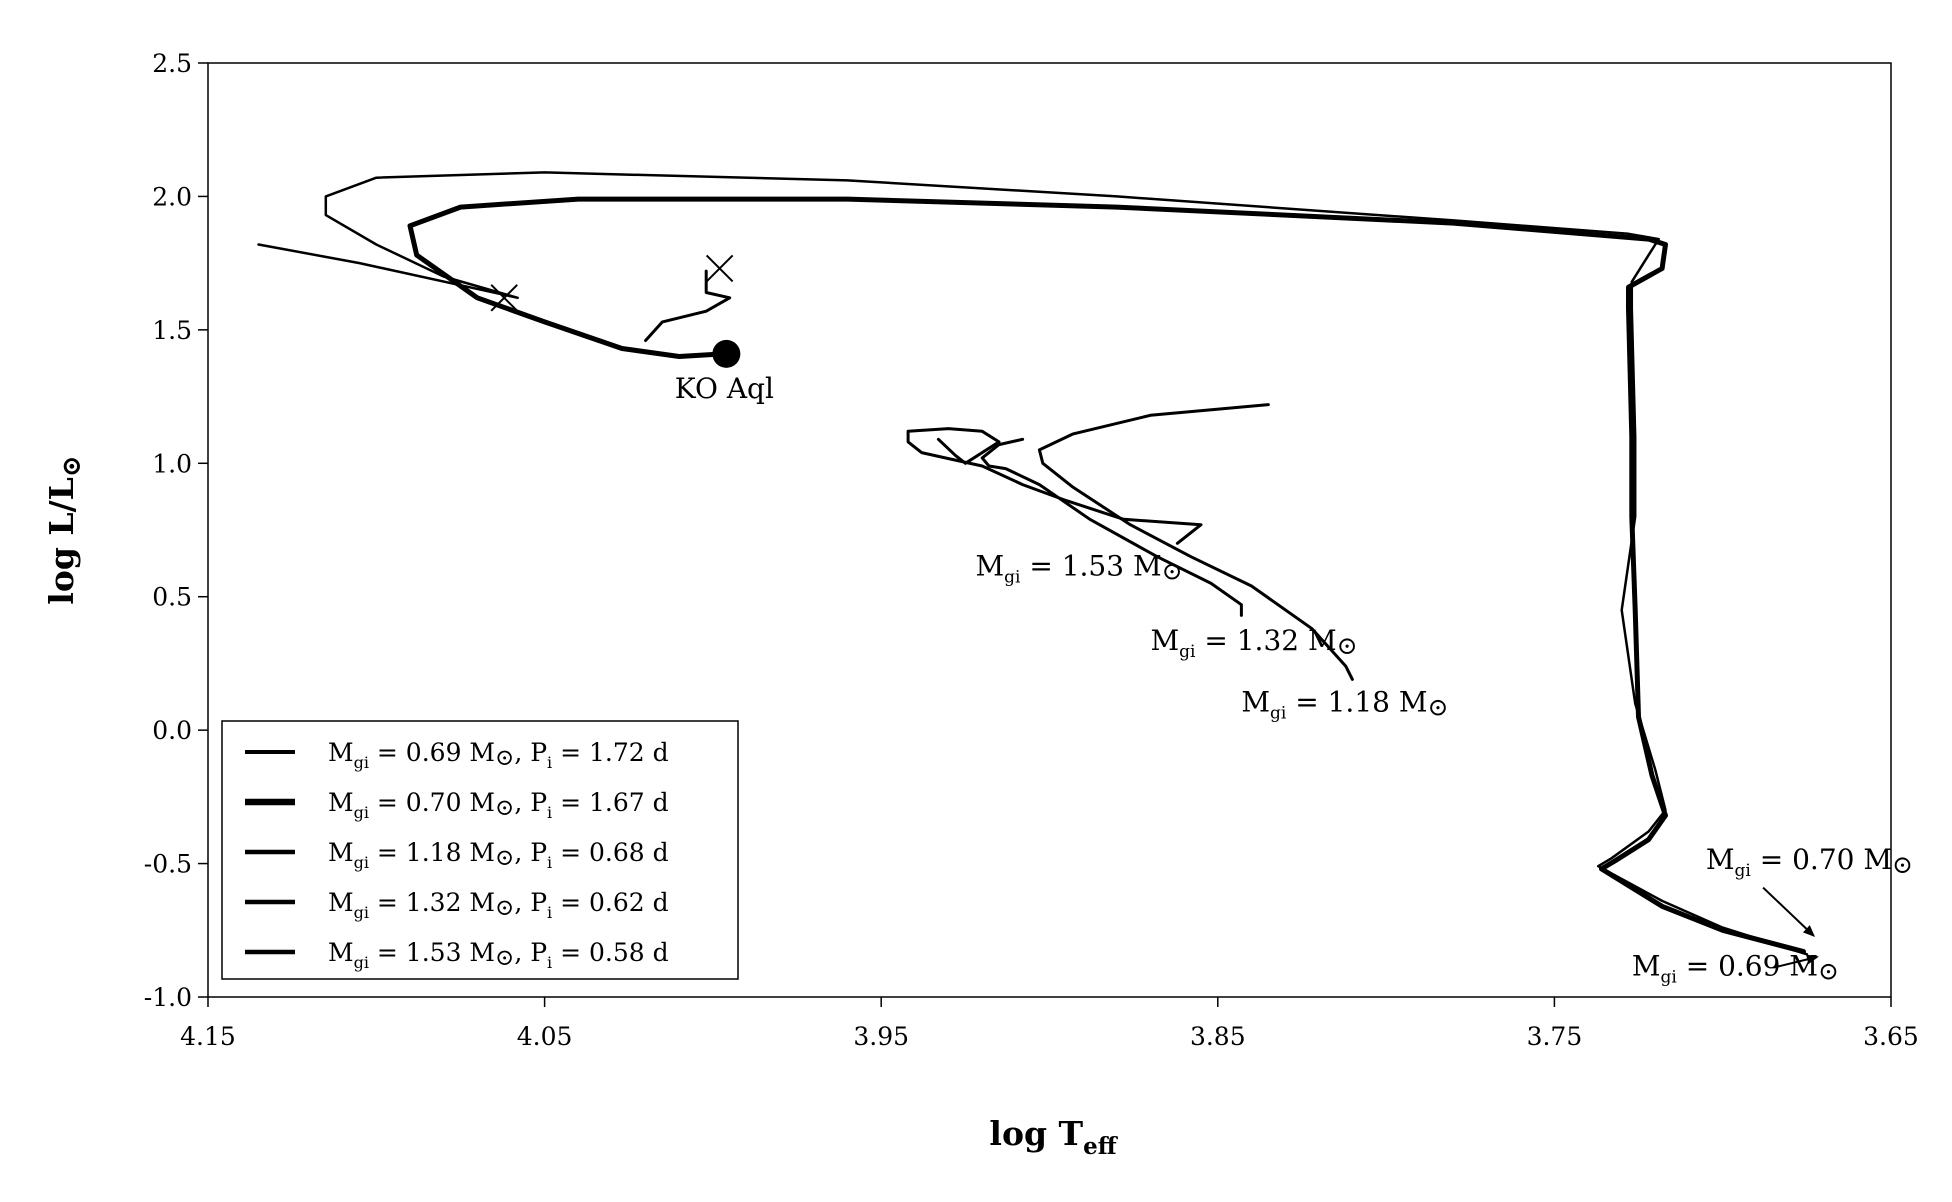 The width and height of the screenshot is (1952, 1202). What do you see at coordinates (545, 1036) in the screenshot?
I see `x-tick-label: 4.05` at bounding box center [545, 1036].